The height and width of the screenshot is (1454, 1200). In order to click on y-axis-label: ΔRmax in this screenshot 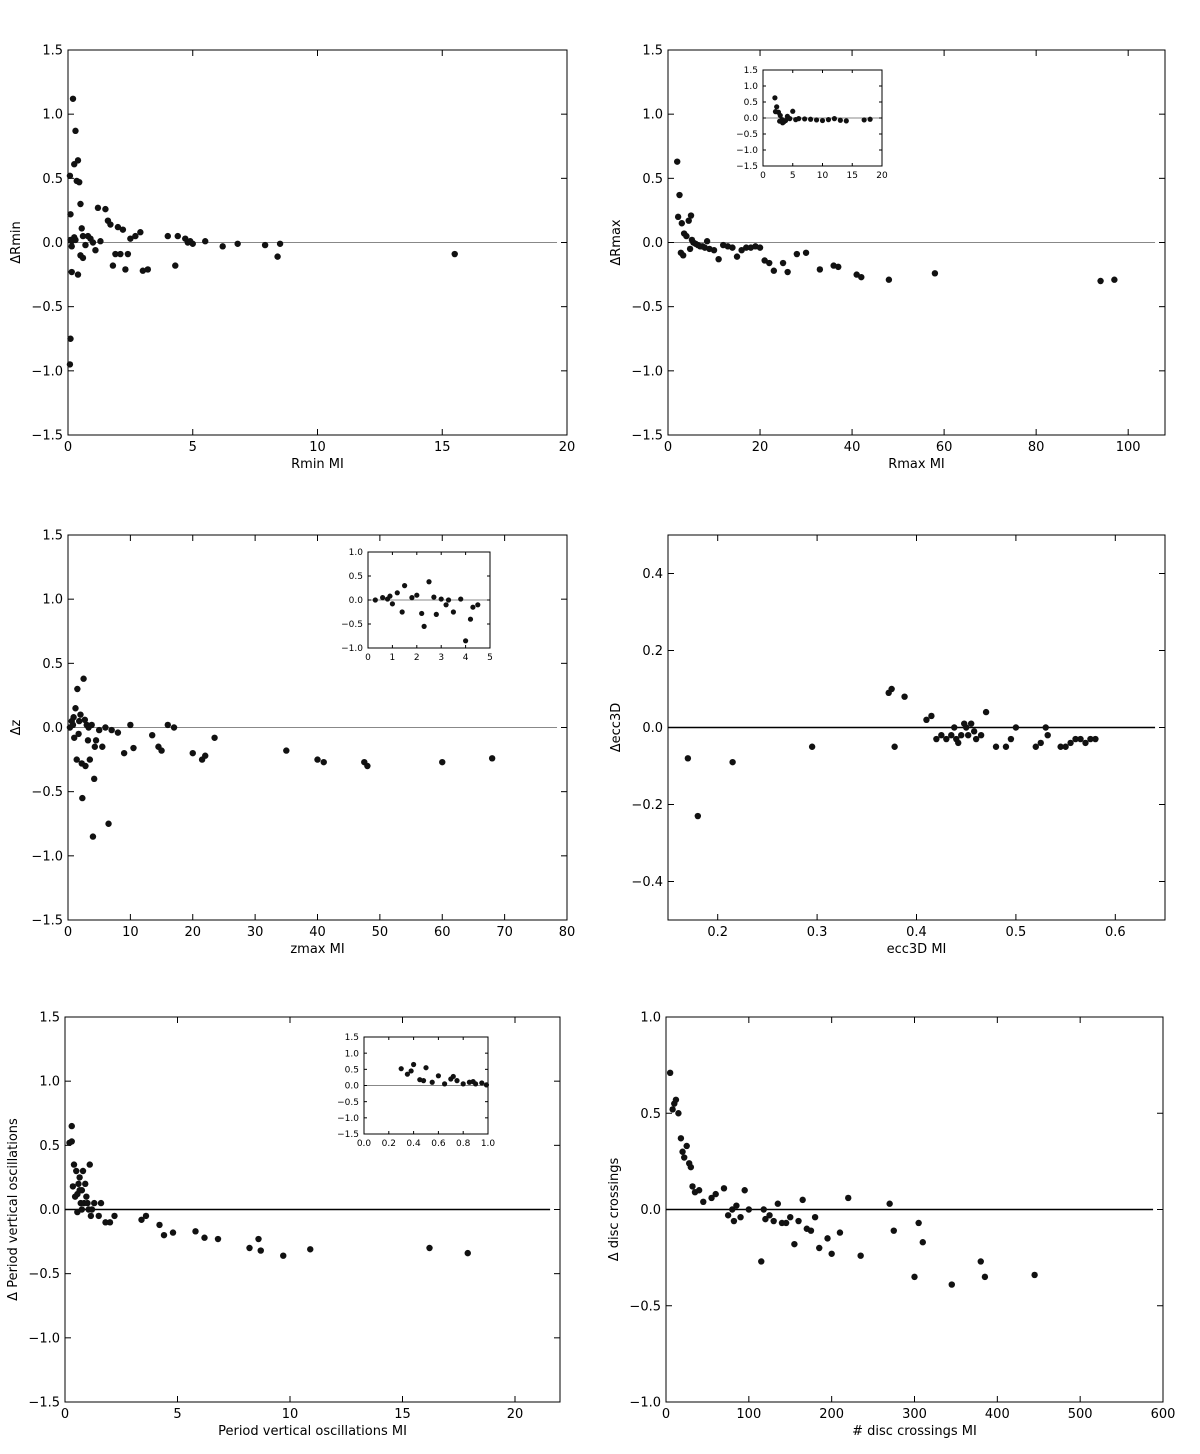, I will do `click(616, 242)`.